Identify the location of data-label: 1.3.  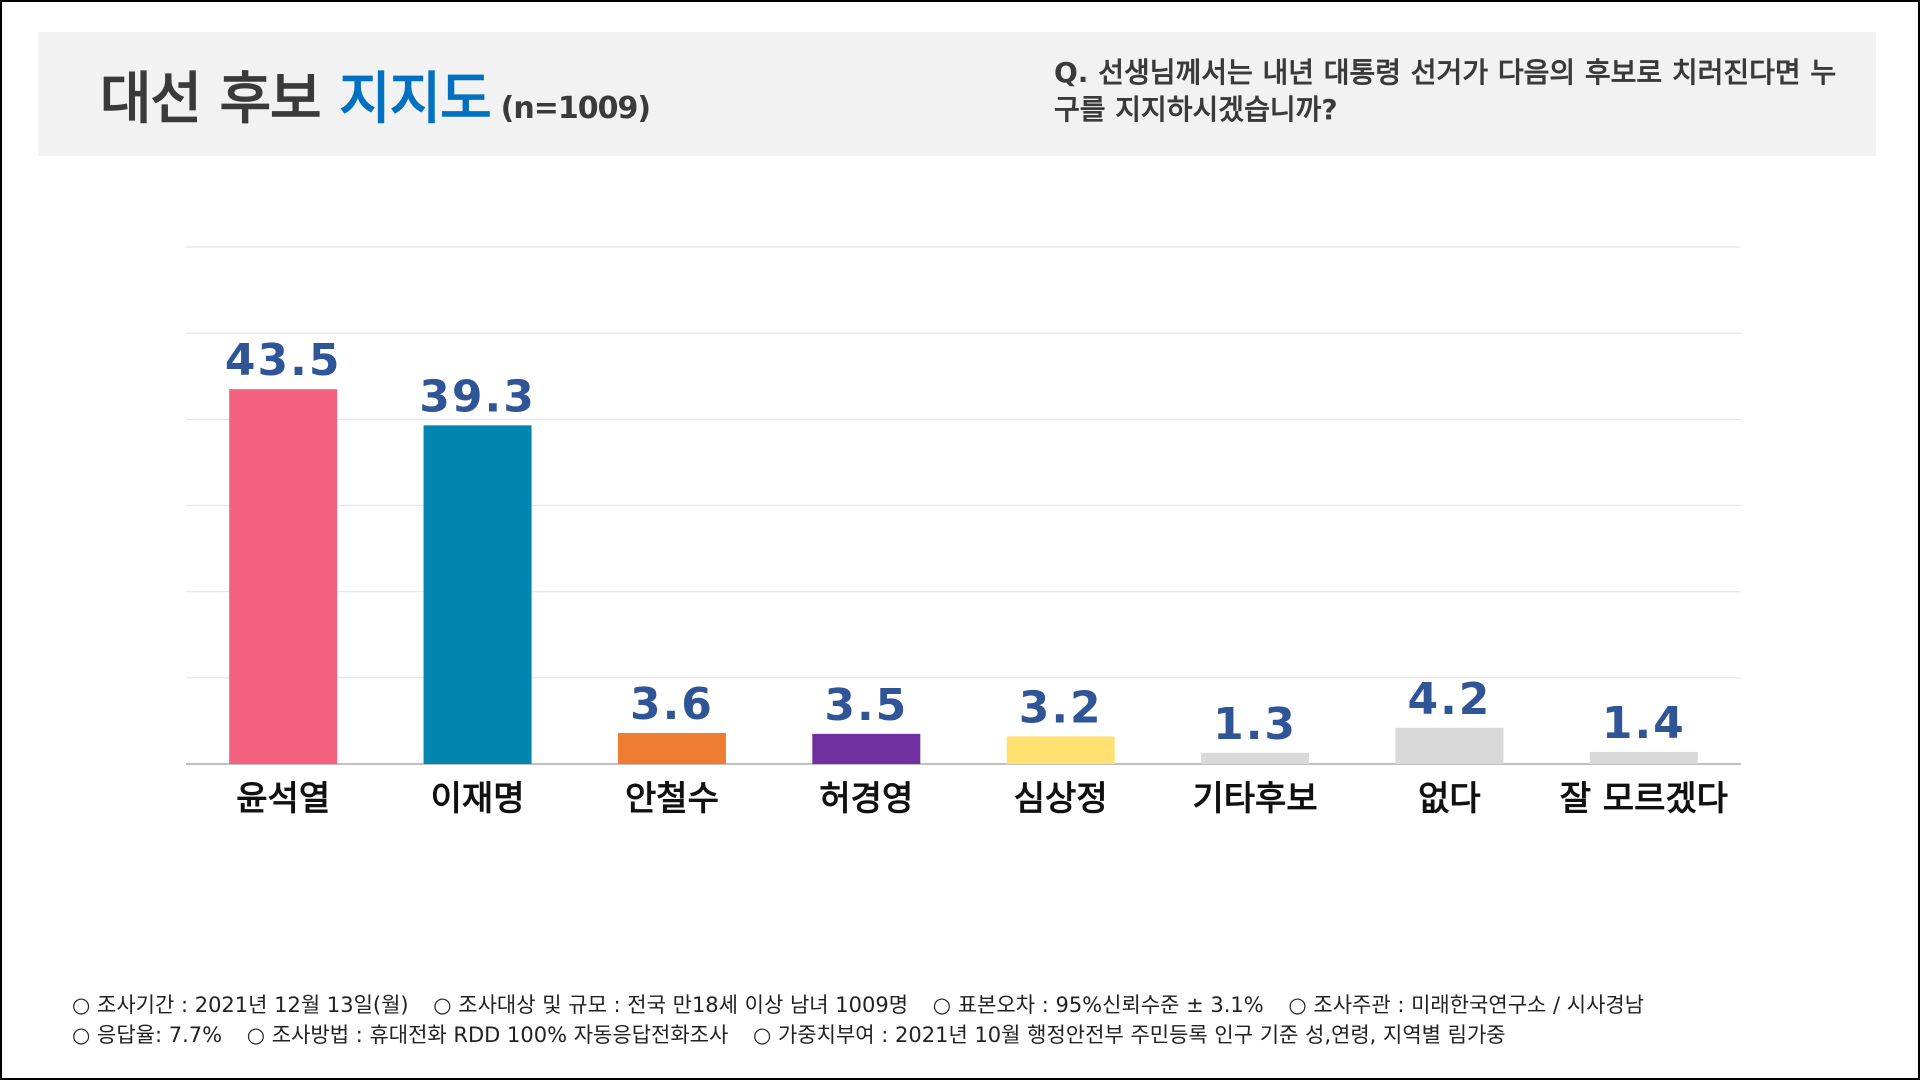
(1255, 724).